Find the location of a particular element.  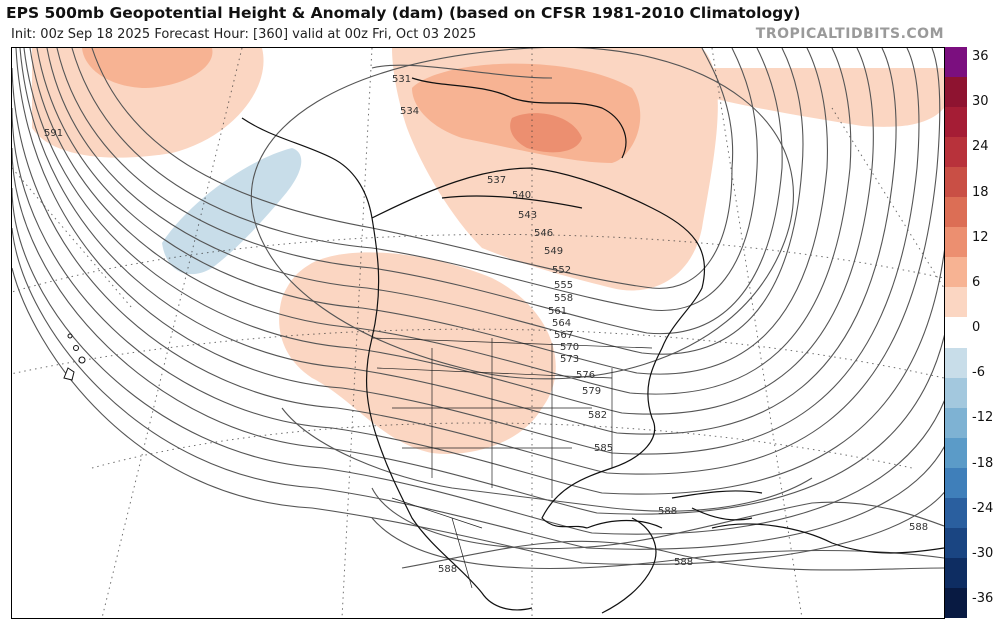

contour-label-534: 534 is located at coordinates (409, 111).